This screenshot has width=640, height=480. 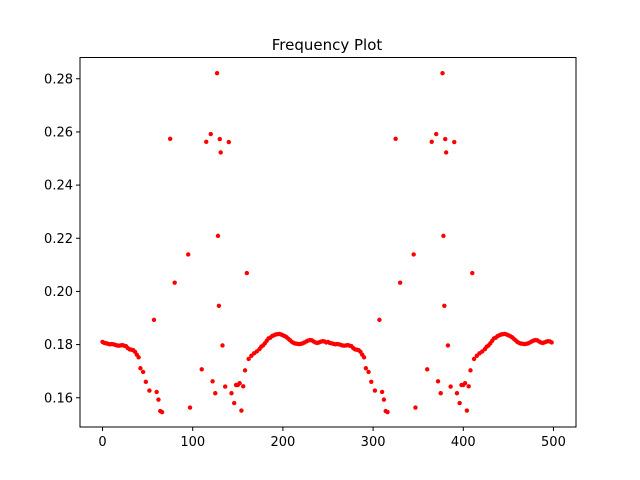 I want to click on y-axis: 0.16 0.18 0.20 0.22 0.24 0.26 0.28, so click(x=62, y=239).